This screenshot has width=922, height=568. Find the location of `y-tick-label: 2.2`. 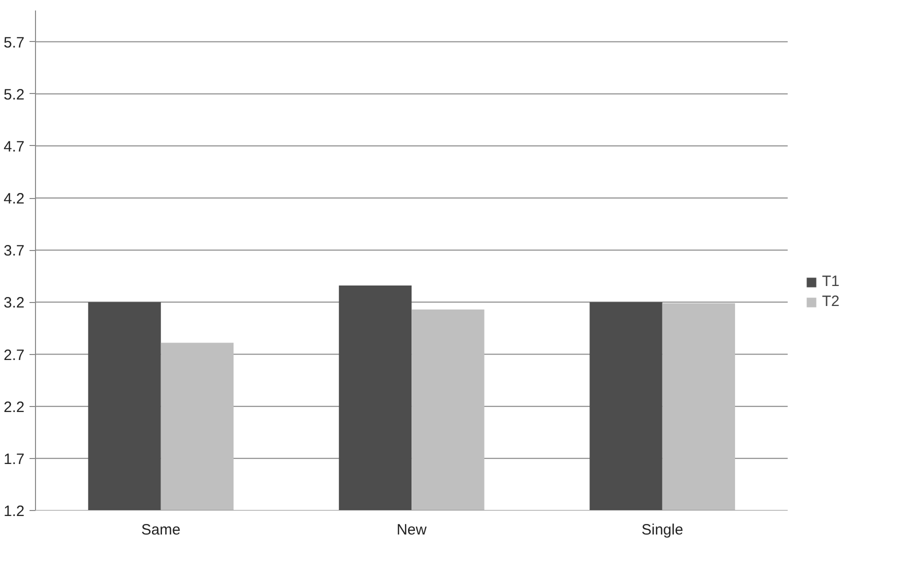

y-tick-label: 2.2 is located at coordinates (14, 407).